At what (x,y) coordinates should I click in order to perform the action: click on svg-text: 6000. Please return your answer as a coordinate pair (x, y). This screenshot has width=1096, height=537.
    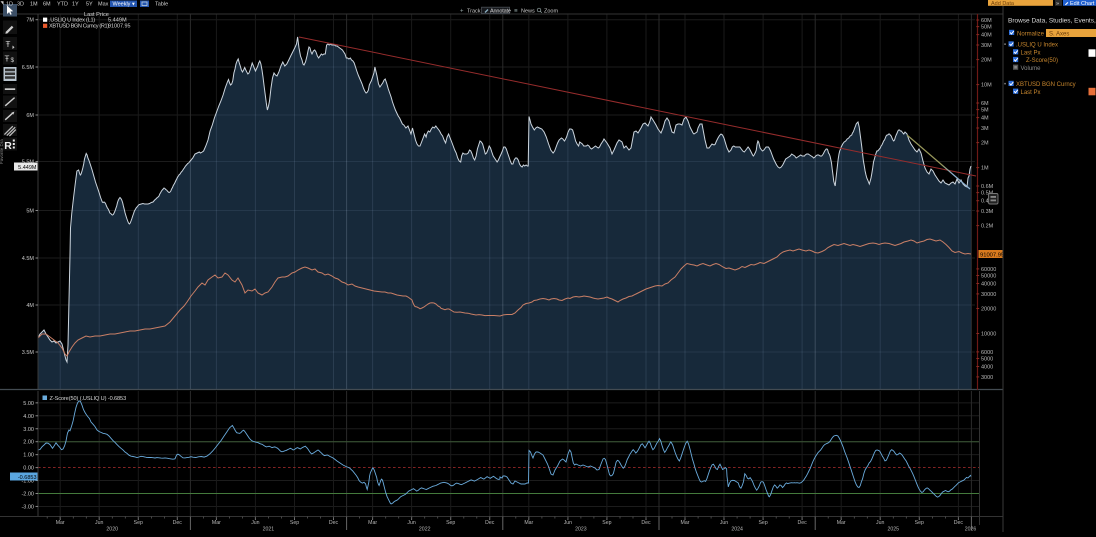
    Looking at the image, I should click on (987, 353).